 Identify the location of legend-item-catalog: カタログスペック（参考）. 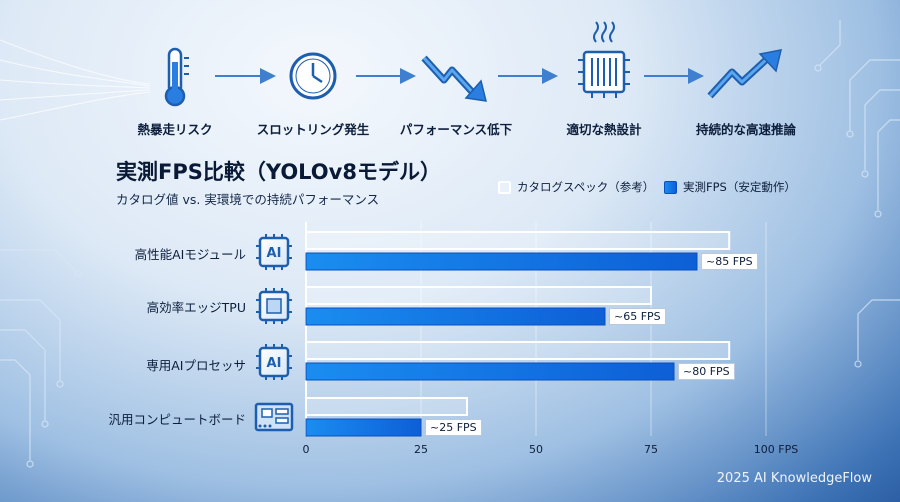
(576, 187).